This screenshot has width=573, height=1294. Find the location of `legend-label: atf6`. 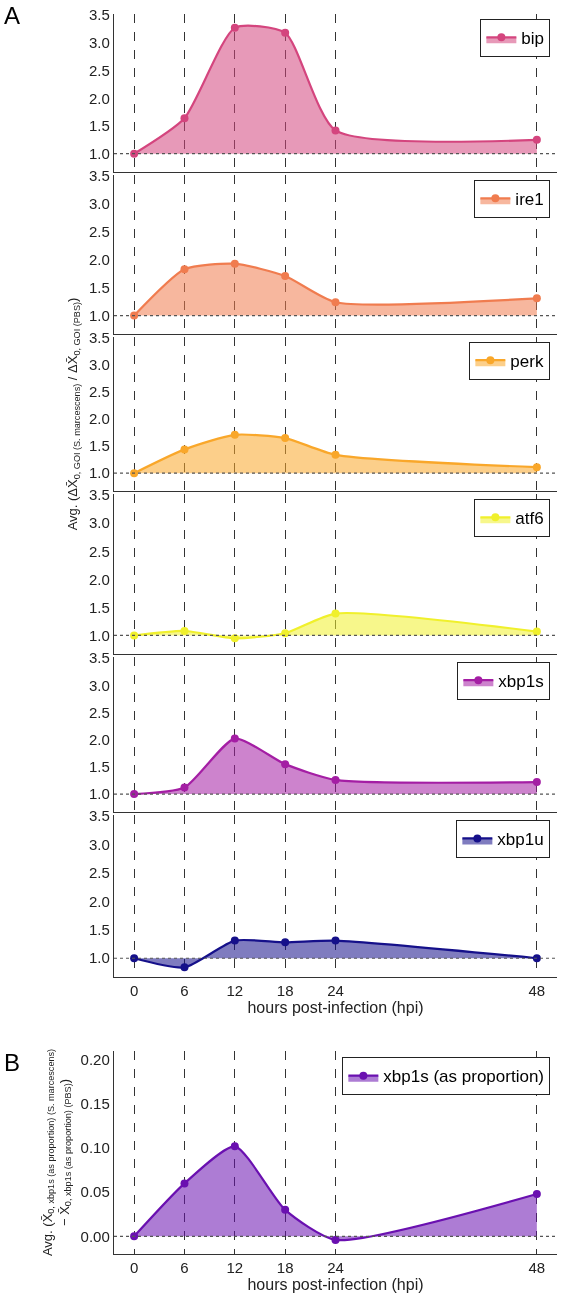

legend-label: atf6 is located at coordinates (529, 518).